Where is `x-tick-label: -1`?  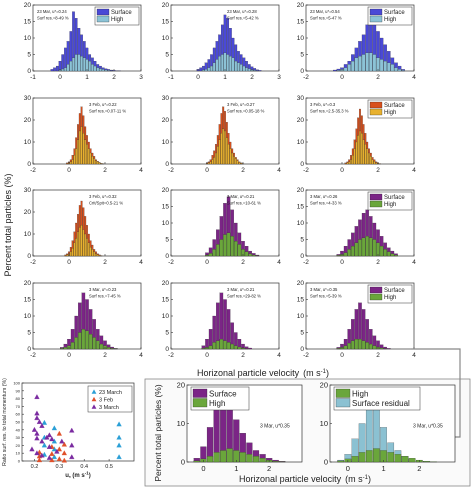 x-tick-label: -1 is located at coordinates (33, 77).